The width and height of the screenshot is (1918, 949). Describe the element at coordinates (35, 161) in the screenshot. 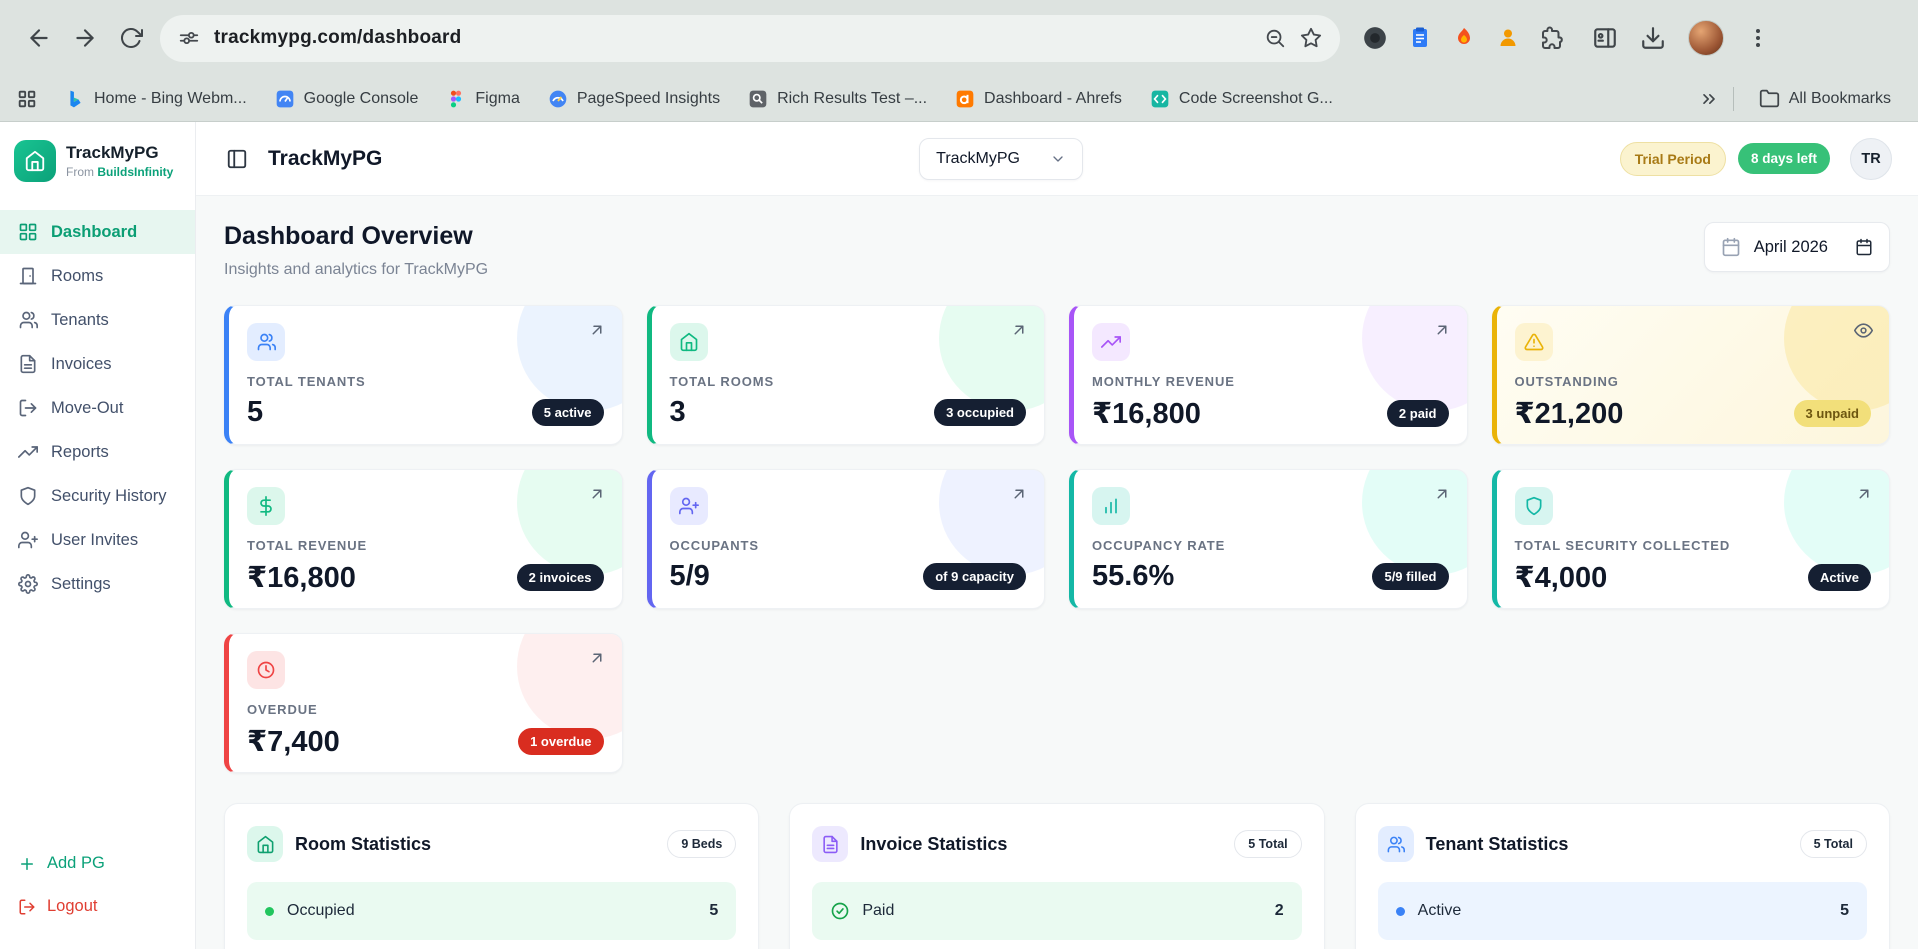

I see `home-icon` at that location.